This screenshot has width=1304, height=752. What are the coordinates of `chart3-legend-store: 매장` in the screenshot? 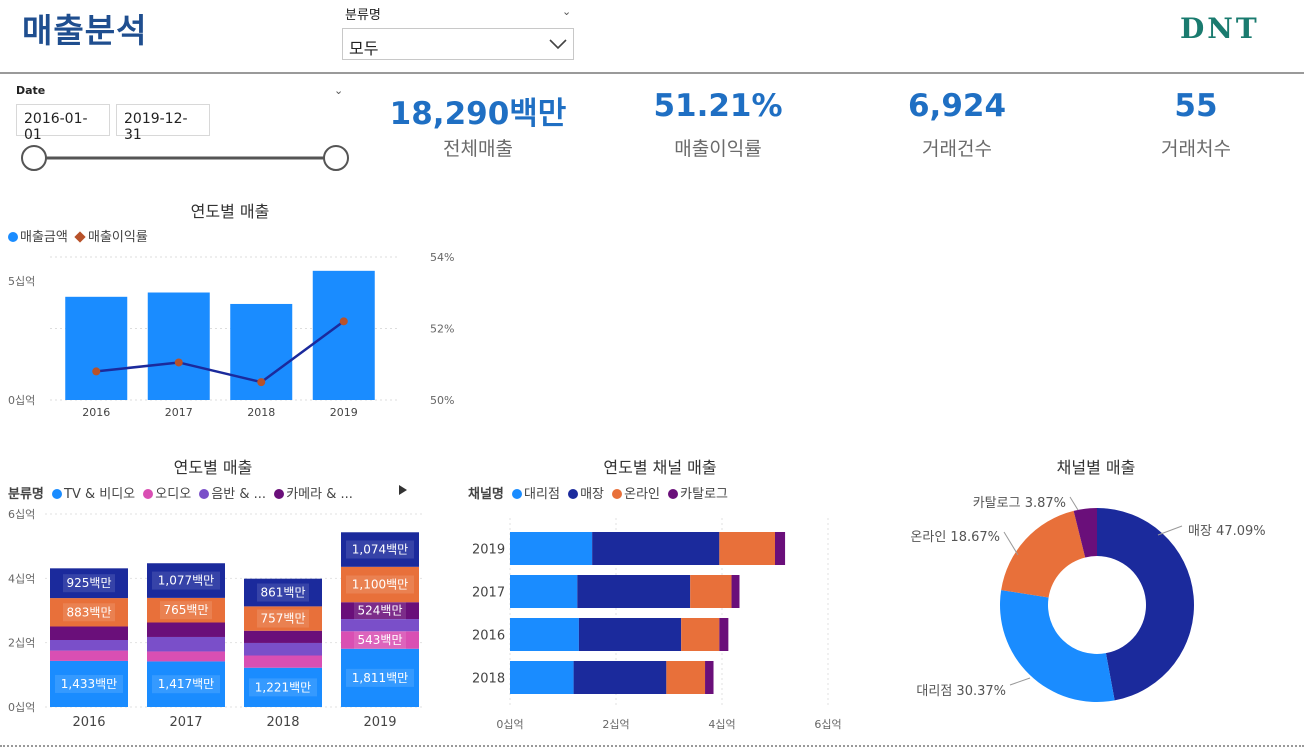 It's located at (592, 494).